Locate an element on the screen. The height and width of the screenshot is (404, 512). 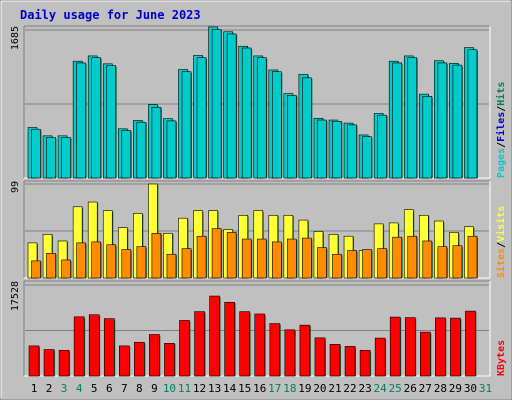
day-label-12: 12 is located at coordinates (199, 388).